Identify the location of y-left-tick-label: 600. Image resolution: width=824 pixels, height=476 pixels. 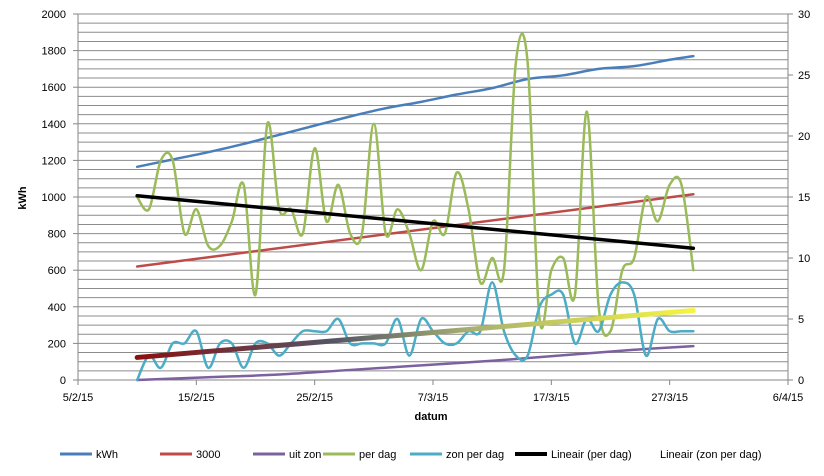
(57, 271).